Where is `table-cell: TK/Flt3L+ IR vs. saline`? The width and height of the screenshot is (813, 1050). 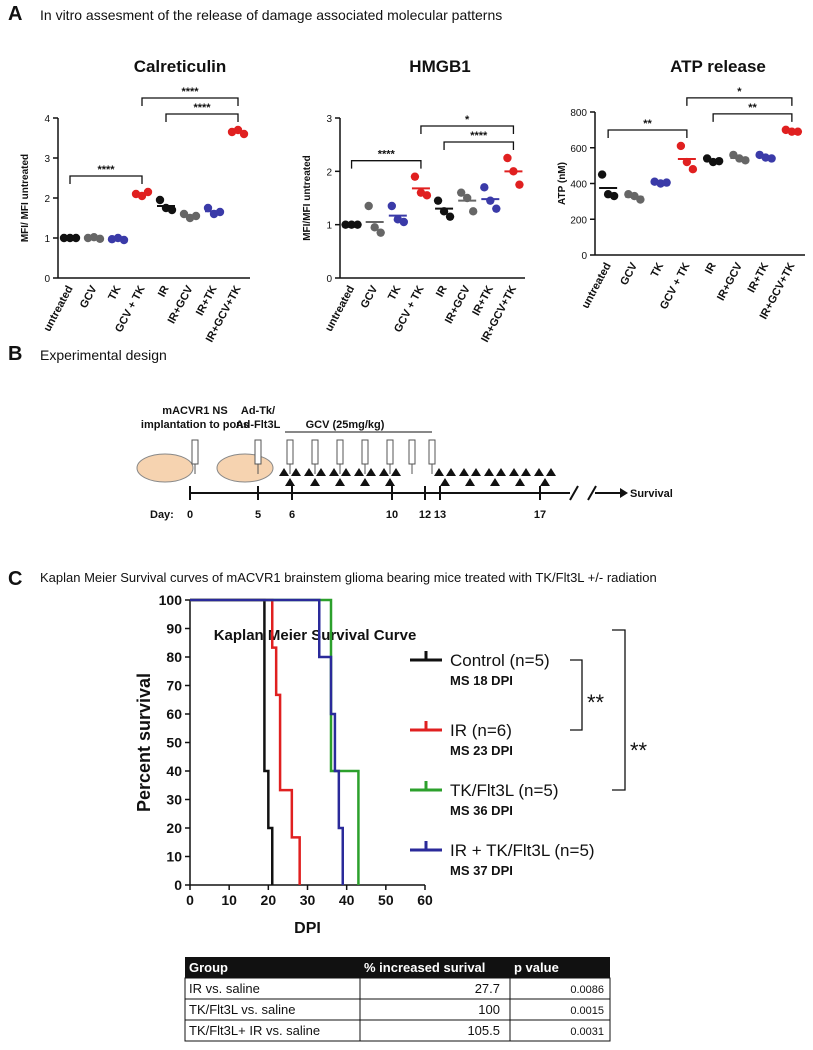 table-cell: TK/Flt3L+ IR vs. saline is located at coordinates (254, 1030).